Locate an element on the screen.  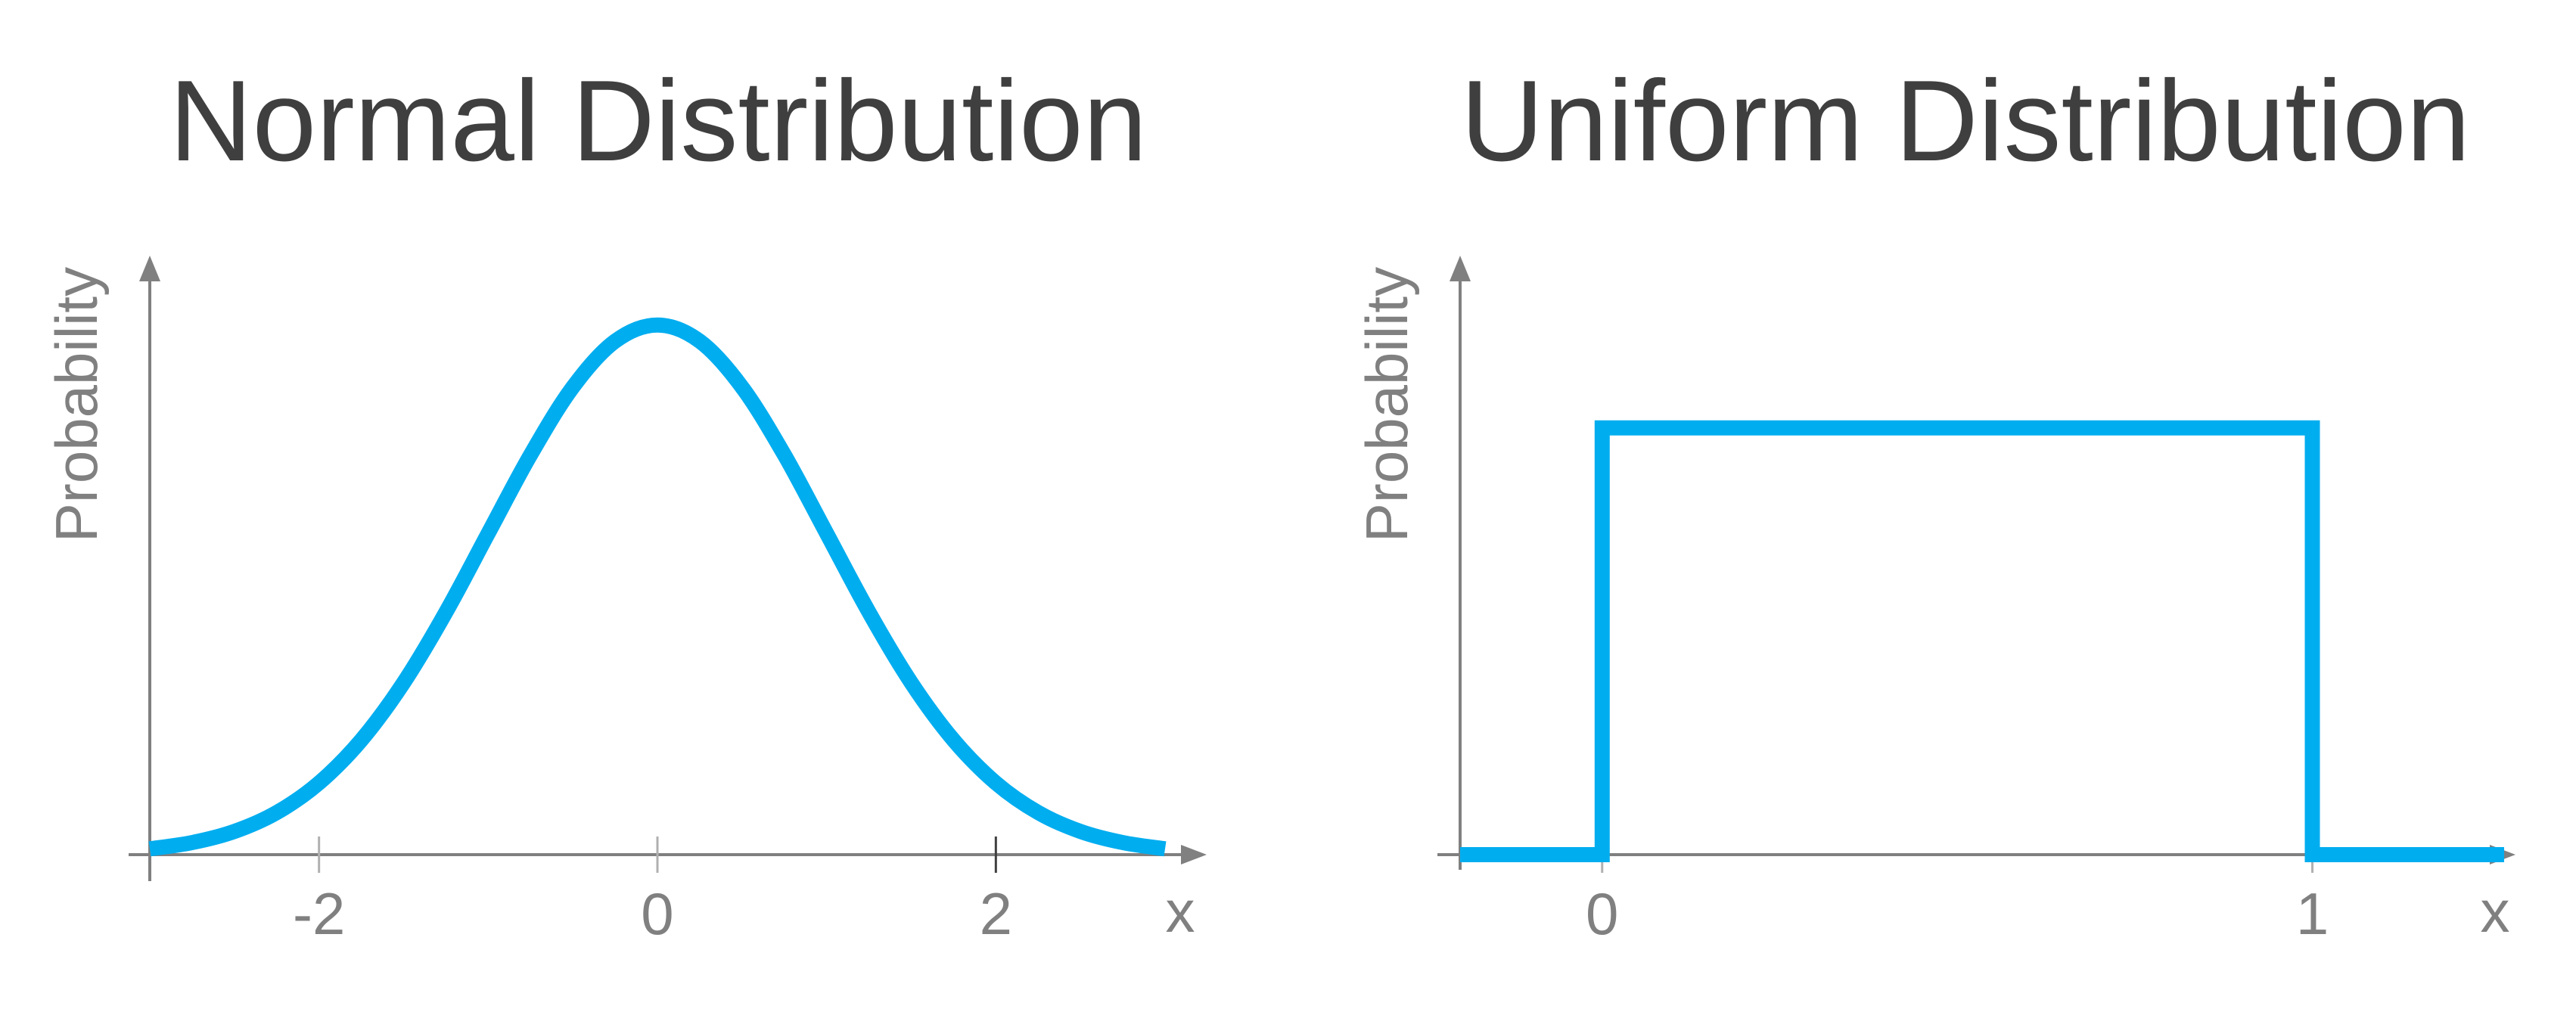
x-tick-label: 1 is located at coordinates (2312, 913).